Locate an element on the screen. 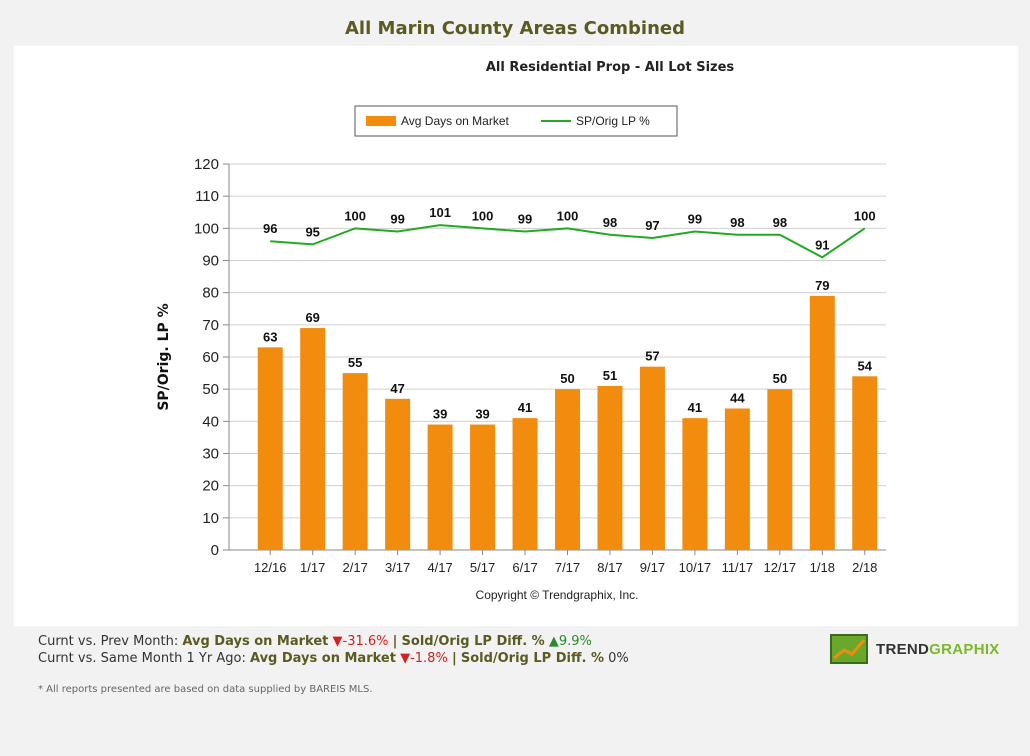 The image size is (1030, 756). footer-dom-value: -1.8% is located at coordinates (429, 658).